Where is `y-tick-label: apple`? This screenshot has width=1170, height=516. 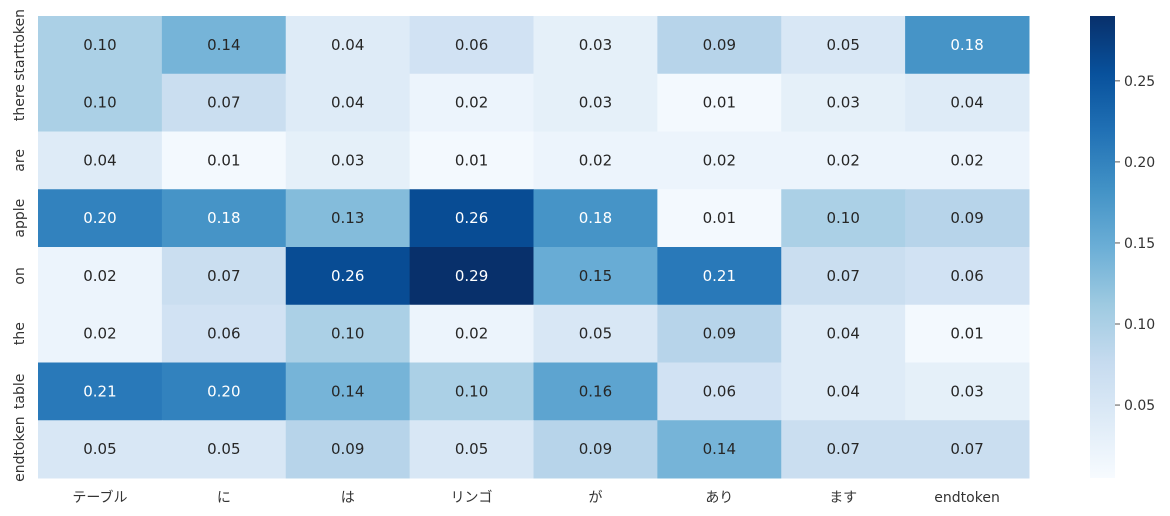 y-tick-label: apple is located at coordinates (20, 218).